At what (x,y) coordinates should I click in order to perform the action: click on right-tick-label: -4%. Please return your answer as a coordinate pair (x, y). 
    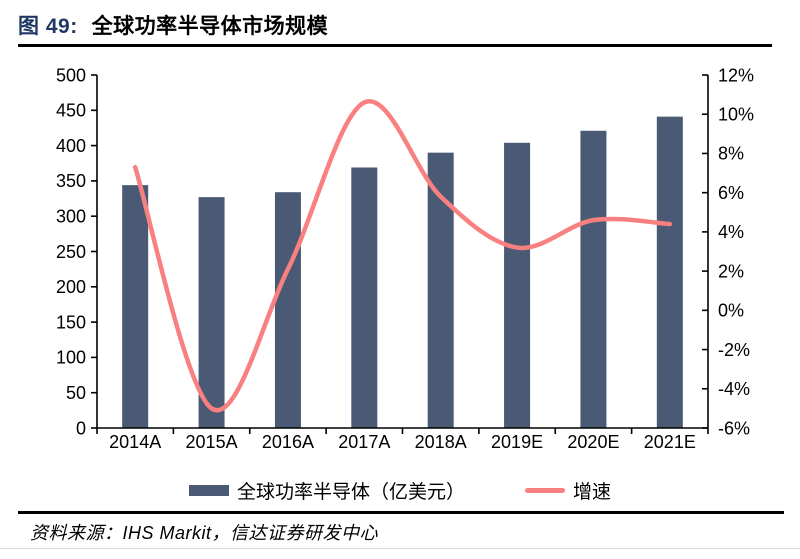
    Looking at the image, I should click on (734, 389).